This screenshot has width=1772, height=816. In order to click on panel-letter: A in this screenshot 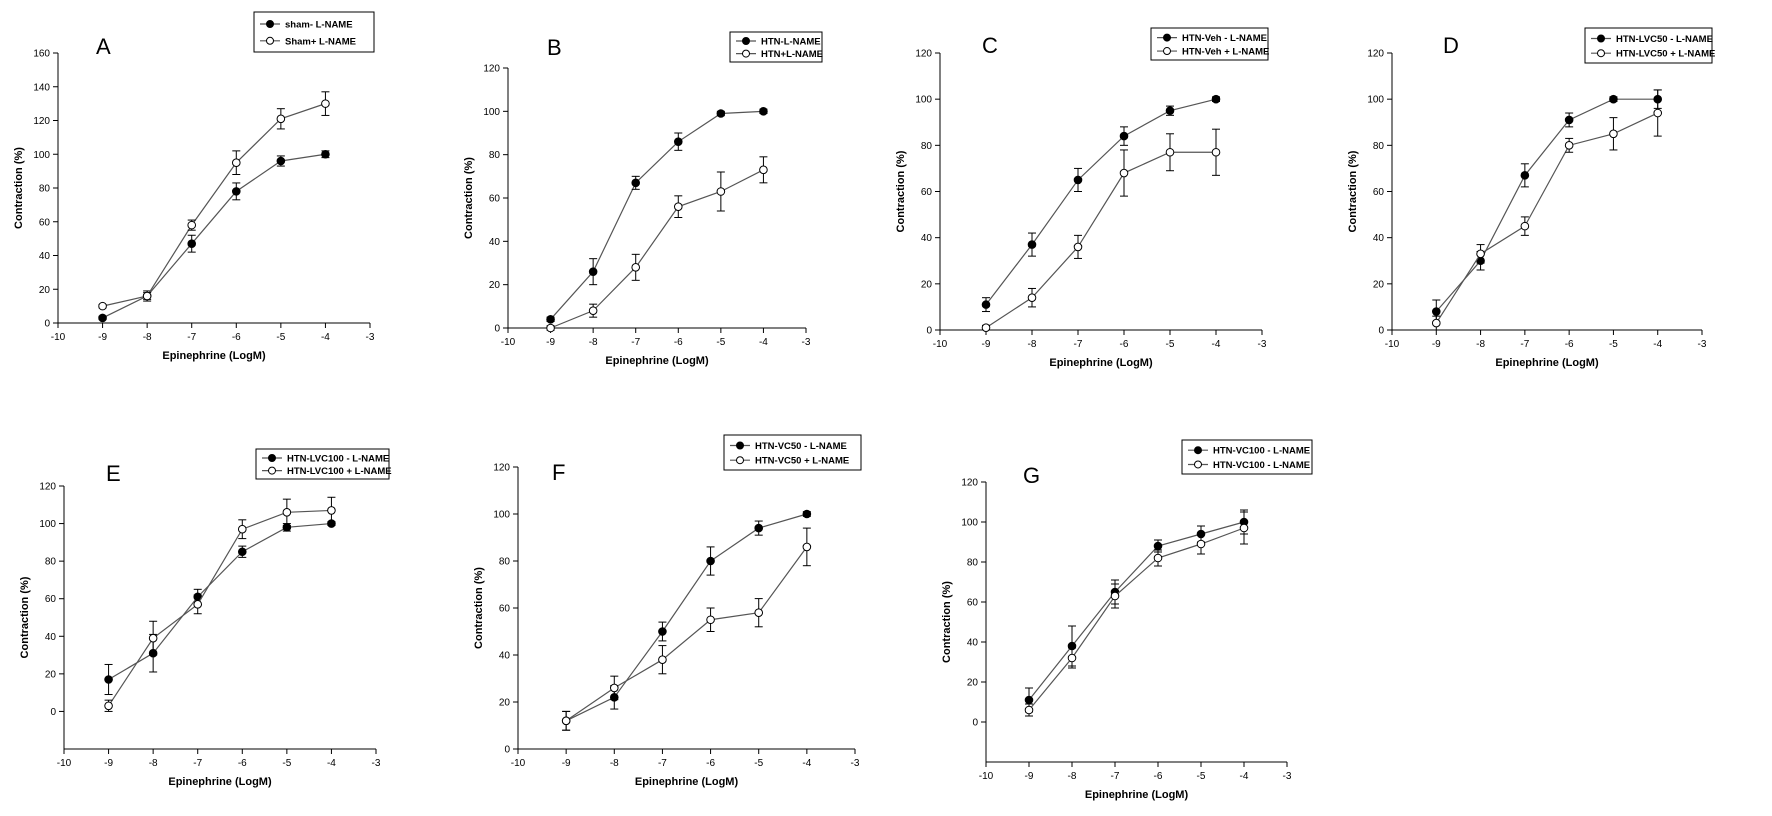, I will do `click(103, 46)`.